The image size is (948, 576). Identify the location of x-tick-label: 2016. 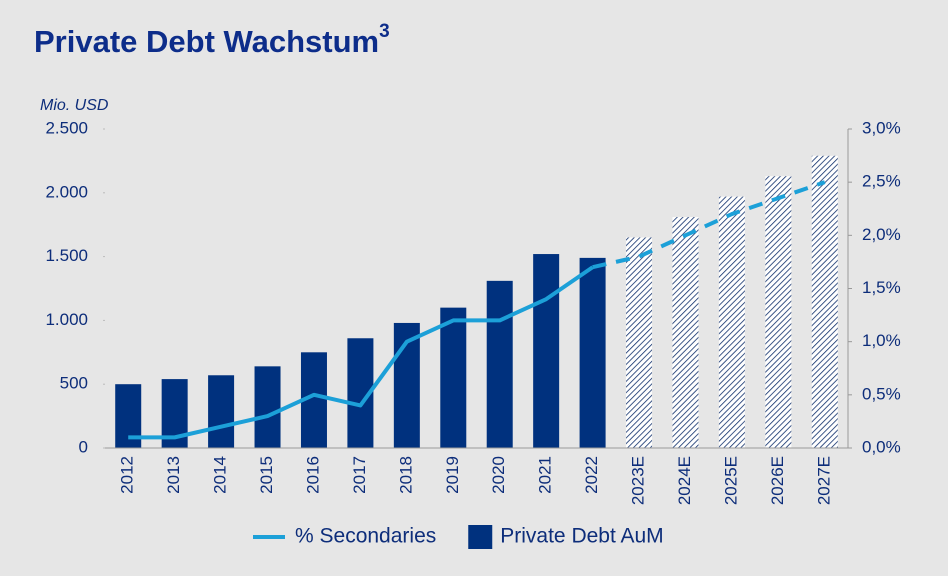
(312, 475).